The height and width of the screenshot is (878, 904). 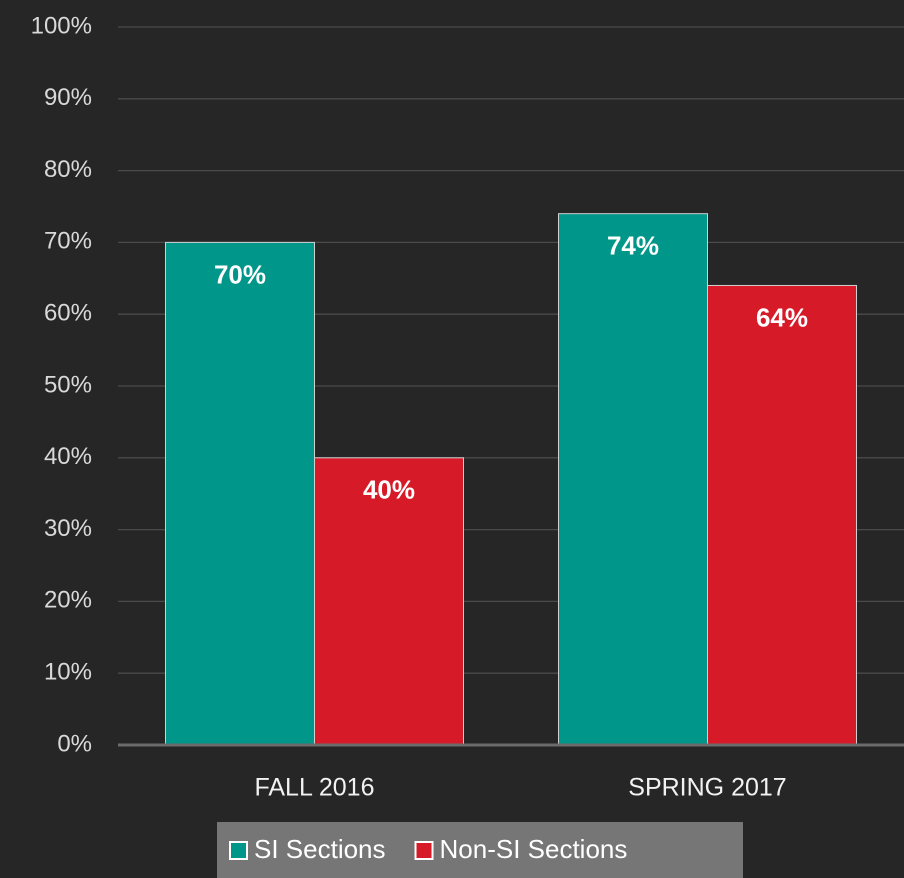 I want to click on legend-label: Non-SI Sections, so click(x=534, y=849).